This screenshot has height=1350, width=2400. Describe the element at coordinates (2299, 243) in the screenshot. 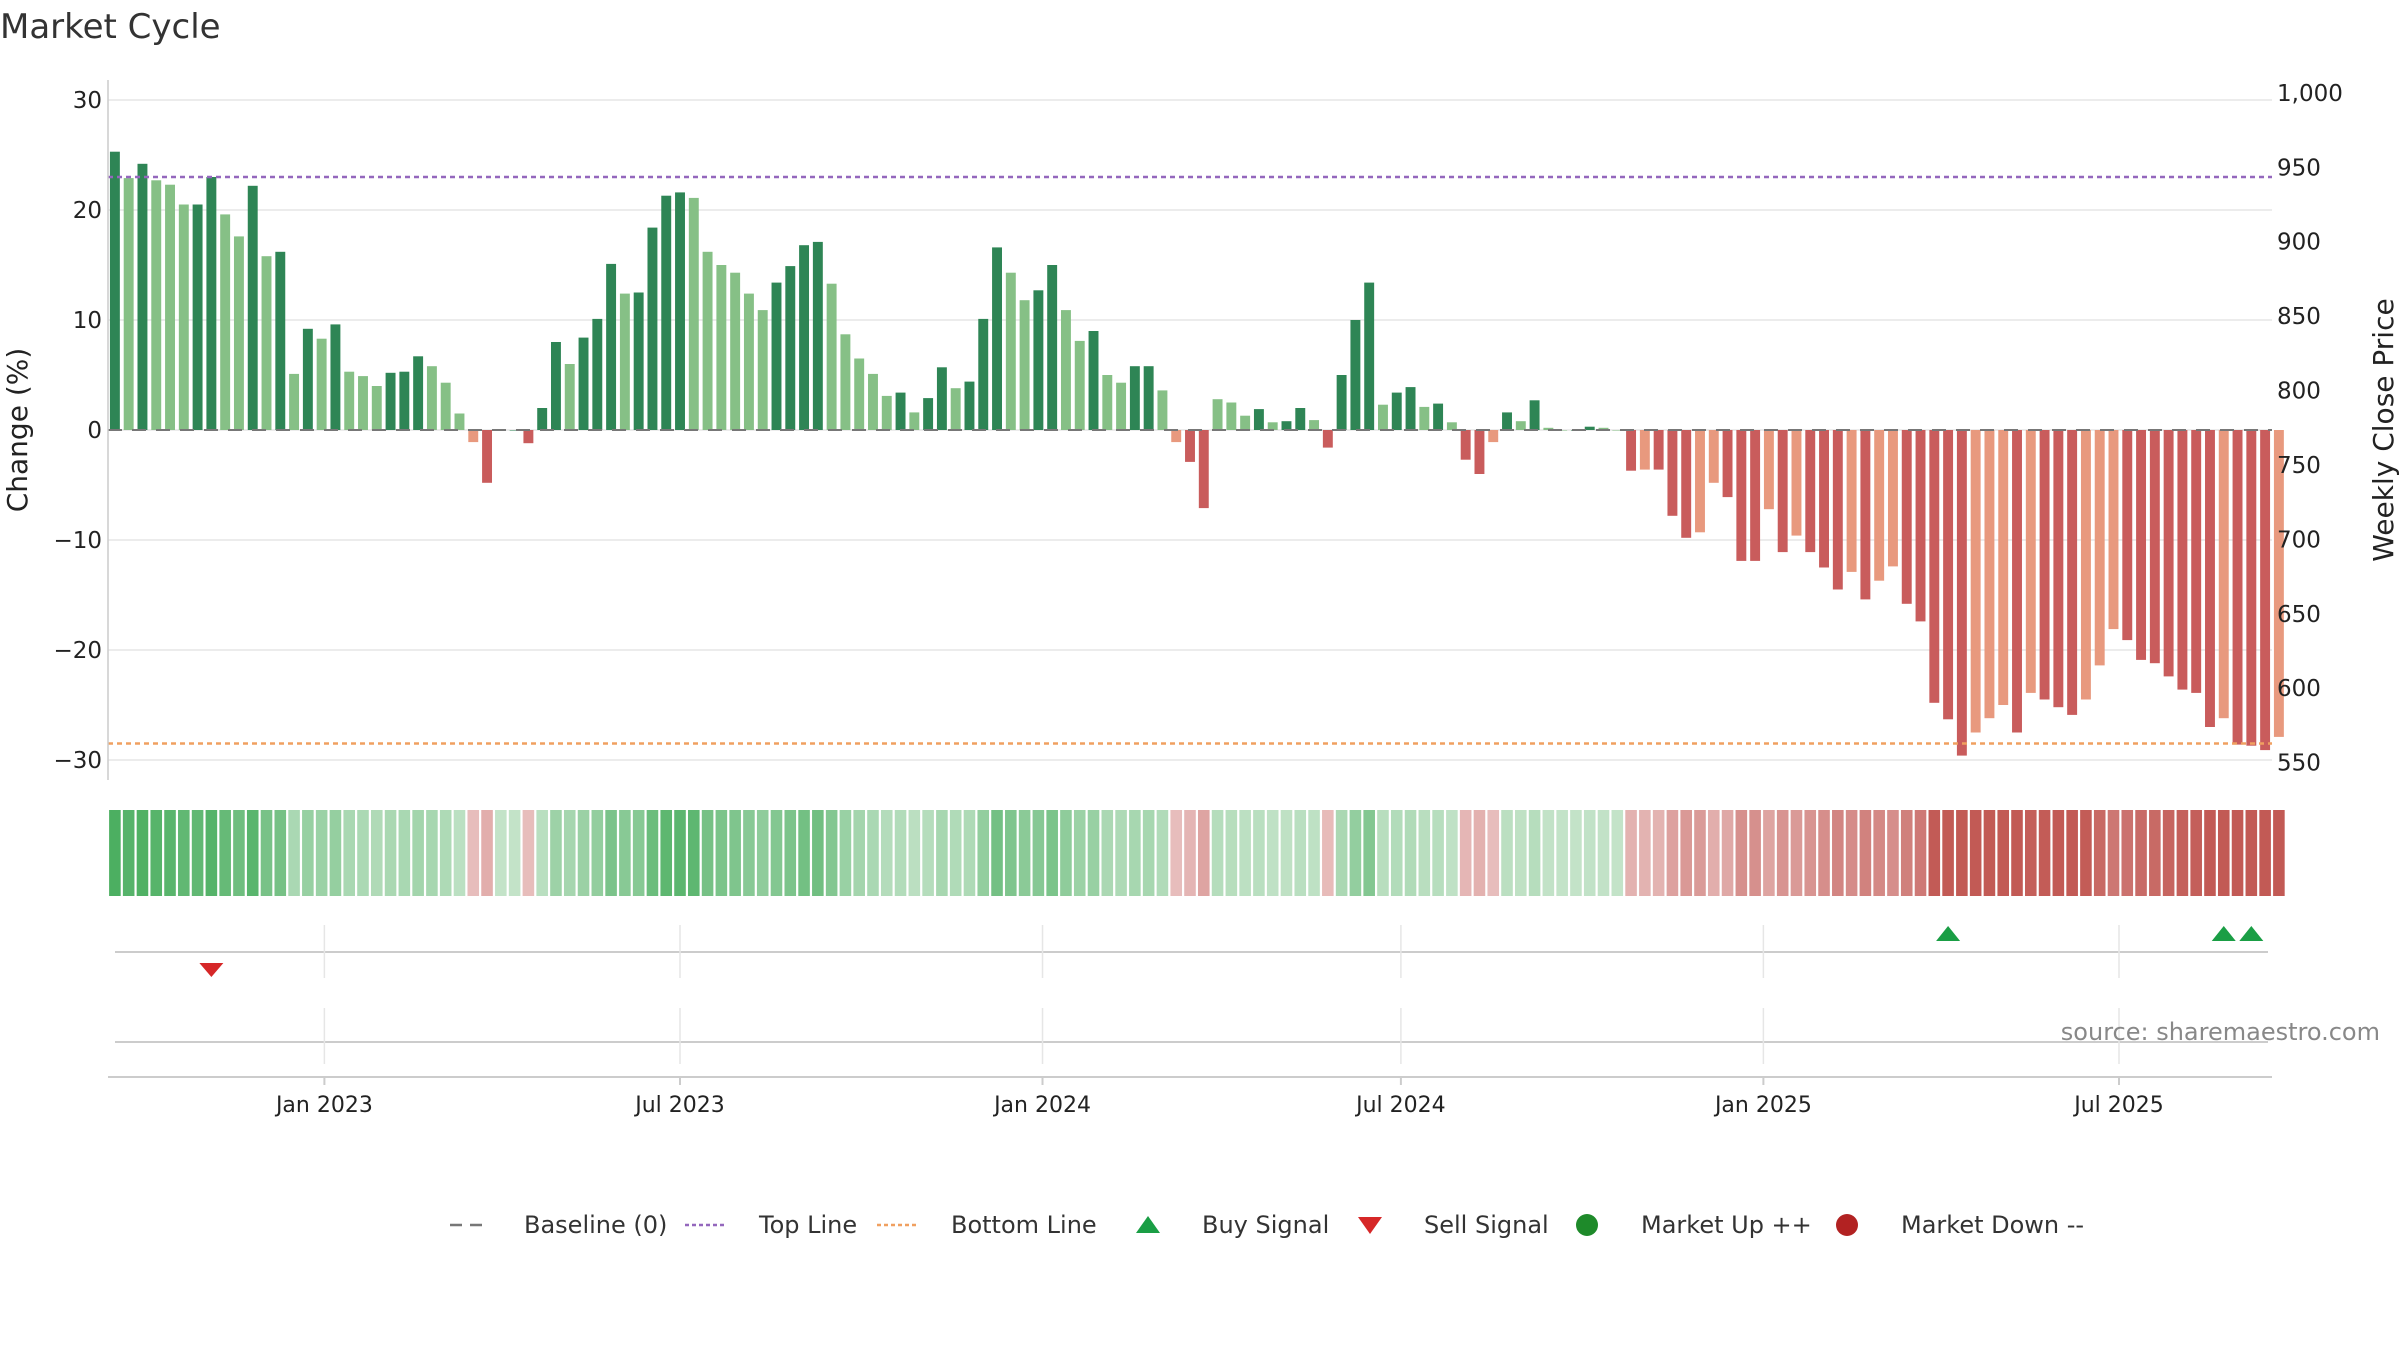

I see `y-right-tick-label: 900` at that location.